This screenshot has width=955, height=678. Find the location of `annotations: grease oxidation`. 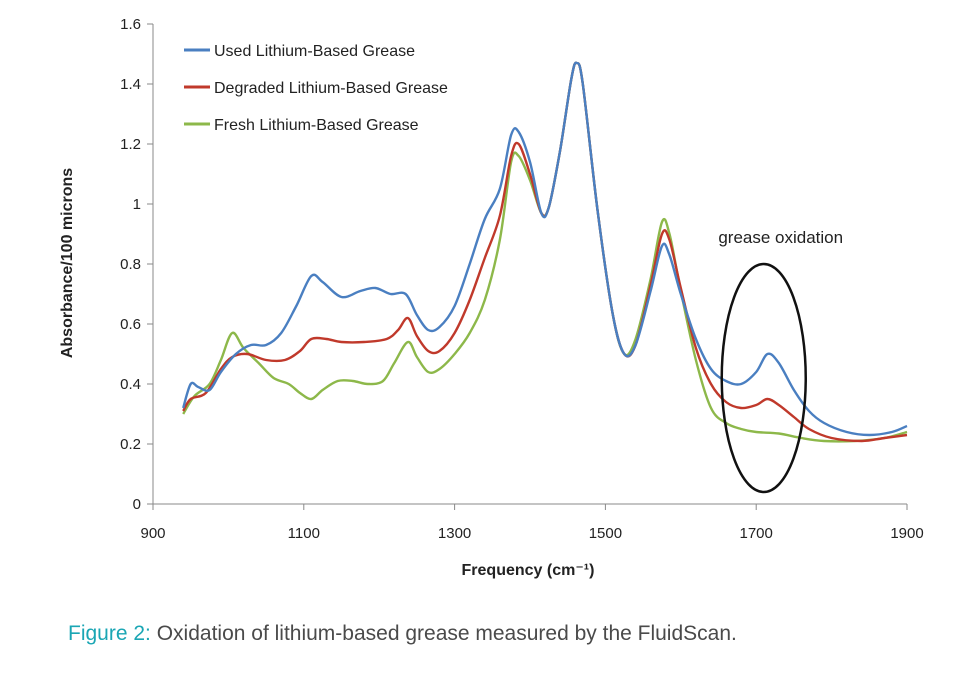

annotations: grease oxidation is located at coordinates (780, 361).